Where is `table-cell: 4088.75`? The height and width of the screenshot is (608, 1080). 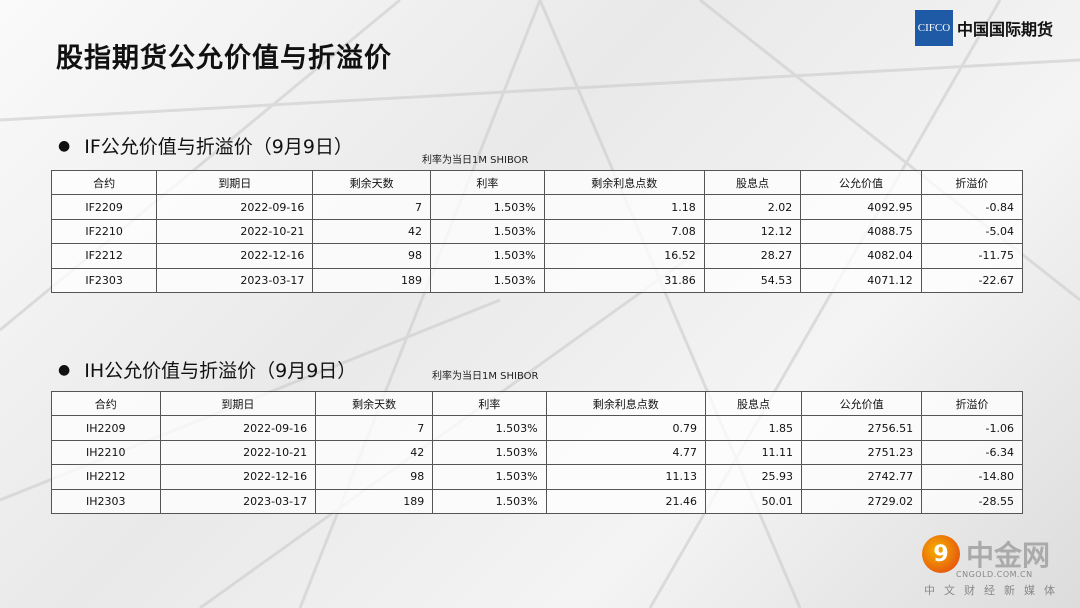
table-cell: 4088.75 is located at coordinates (861, 231).